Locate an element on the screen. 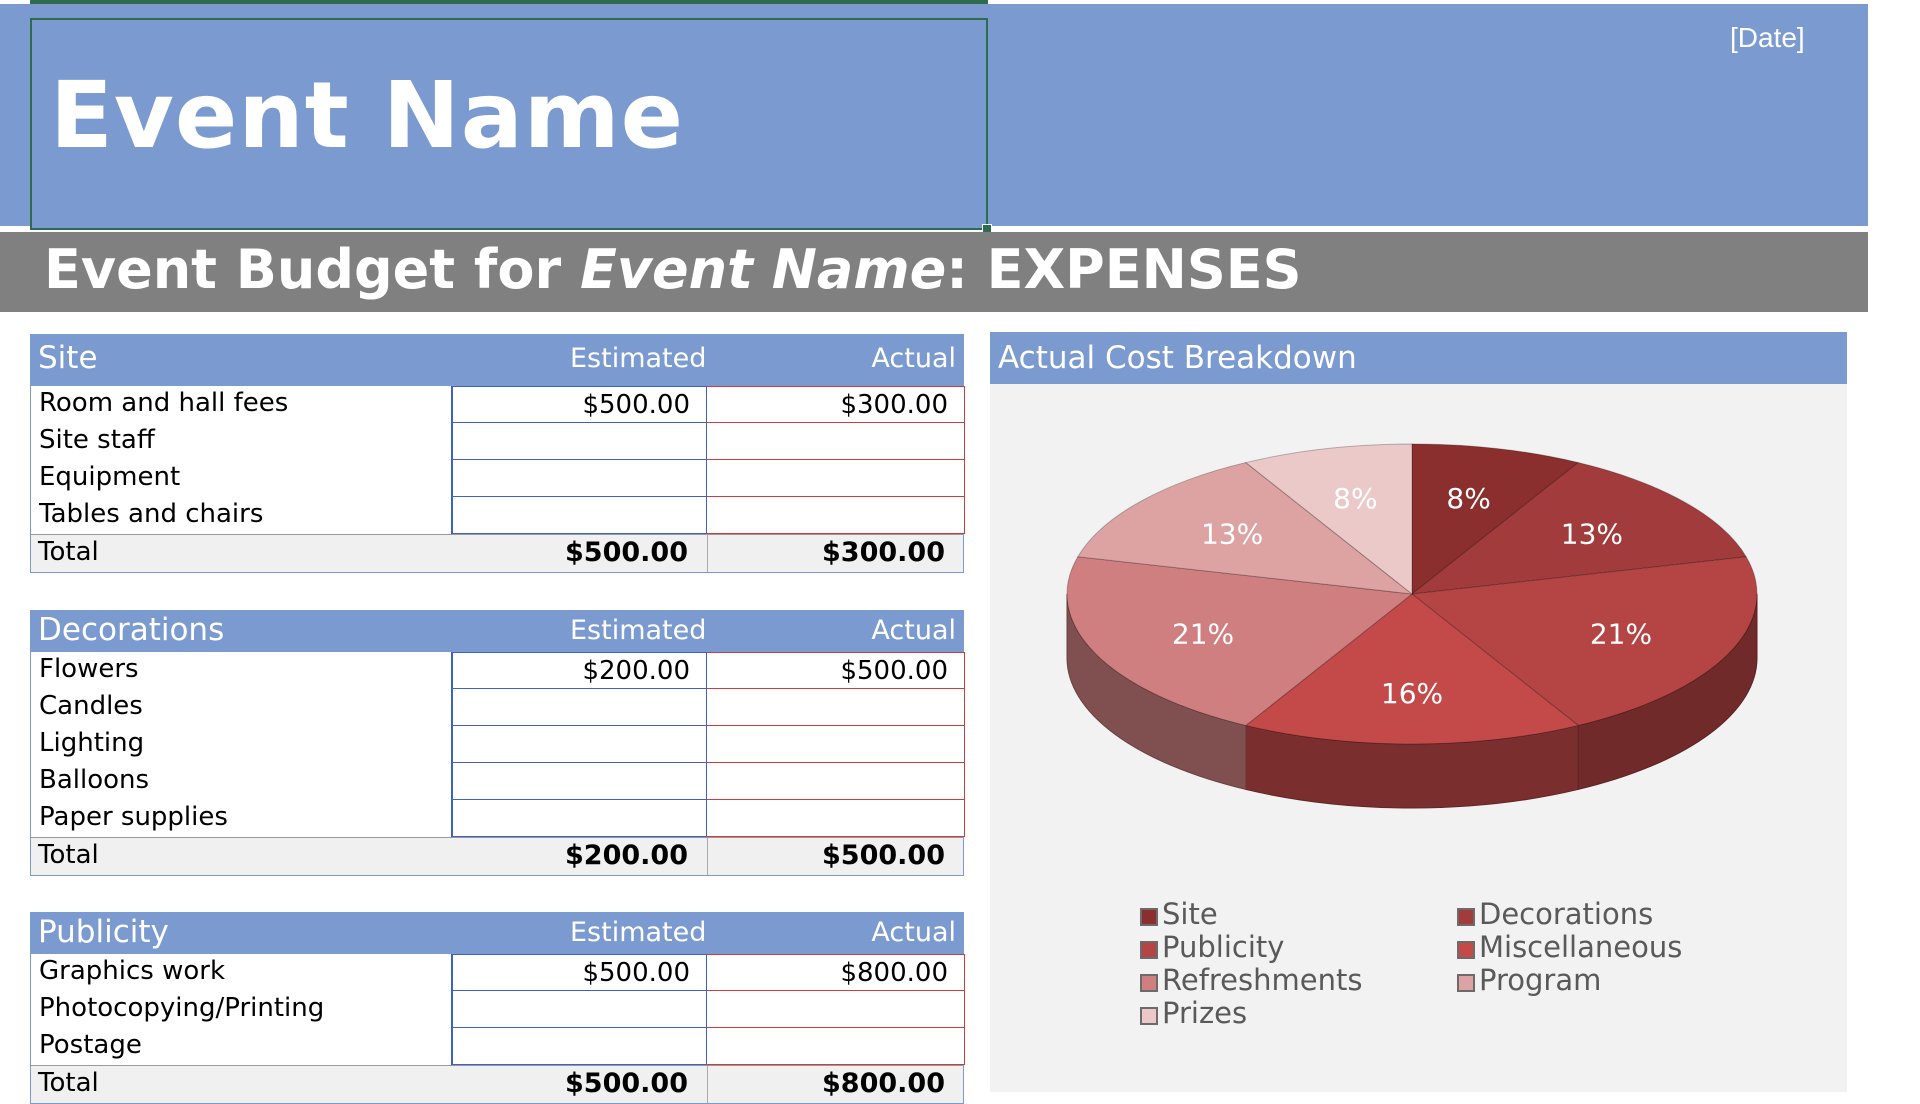 The height and width of the screenshot is (1104, 1920). table-row: Balloons is located at coordinates (498, 781).